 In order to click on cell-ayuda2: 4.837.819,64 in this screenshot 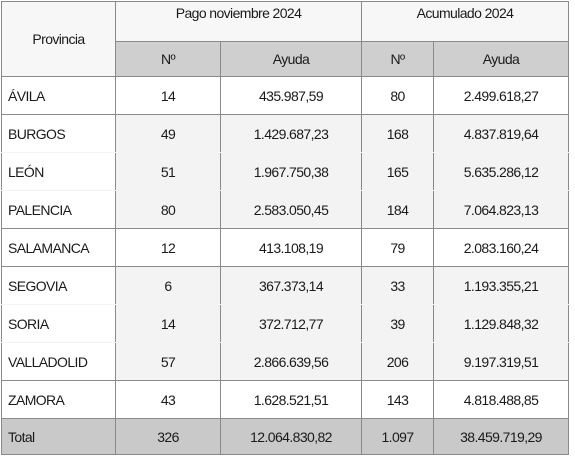, I will do `click(501, 133)`.